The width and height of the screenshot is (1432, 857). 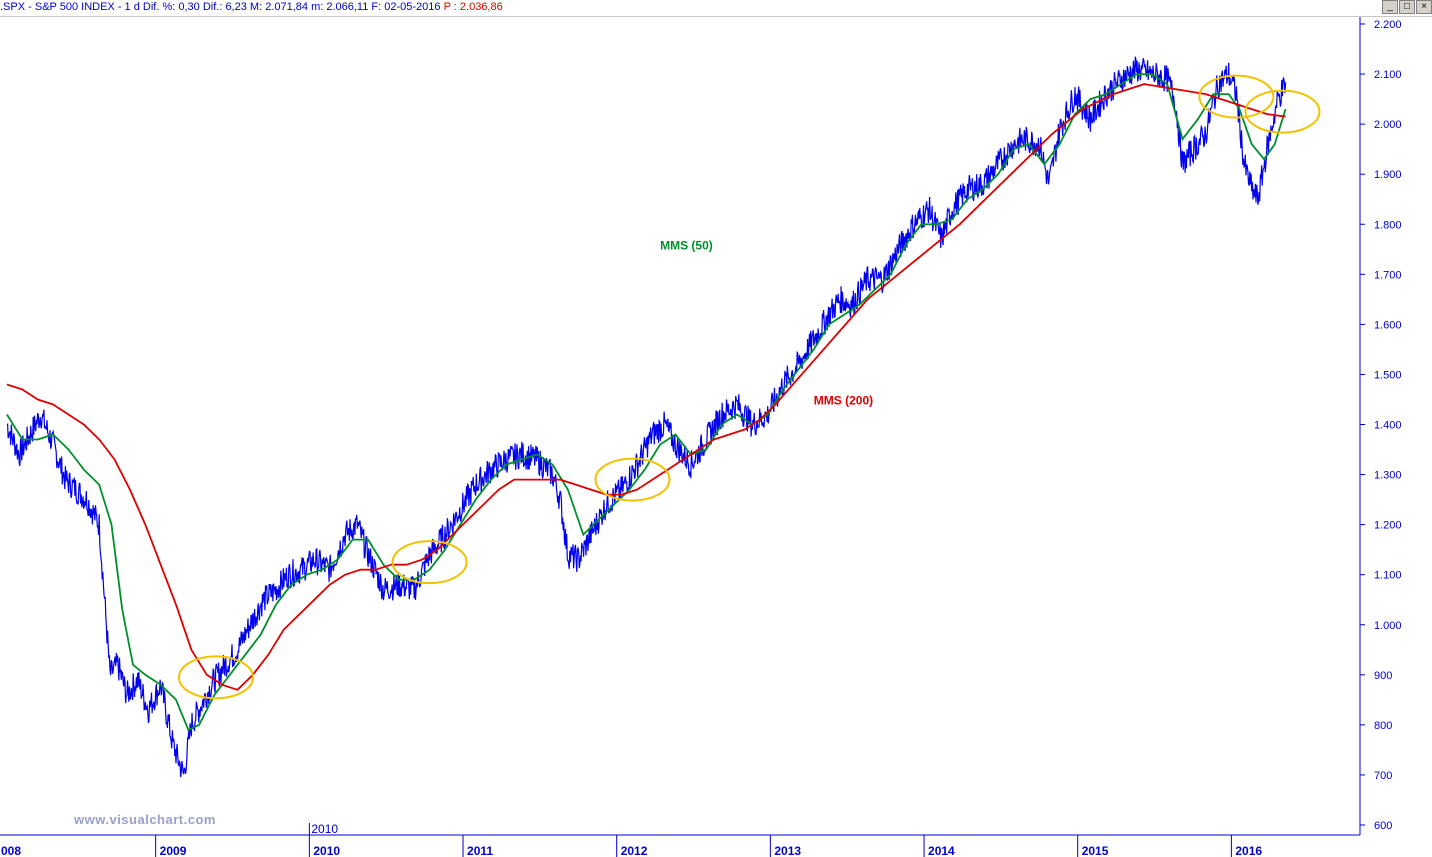 What do you see at coordinates (1388, 426) in the screenshot?
I see `y-tick-label: 1.400` at bounding box center [1388, 426].